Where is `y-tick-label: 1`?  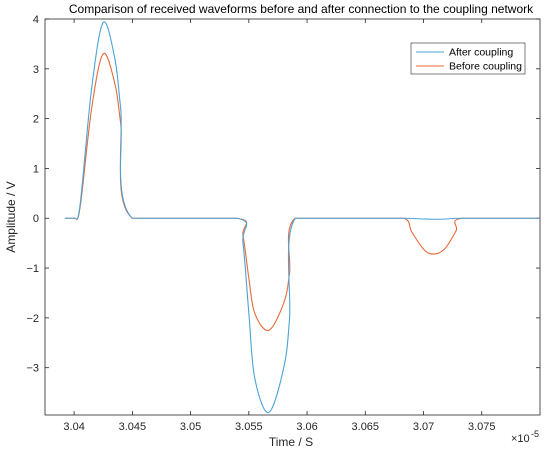 y-tick-label: 1 is located at coordinates (36, 169).